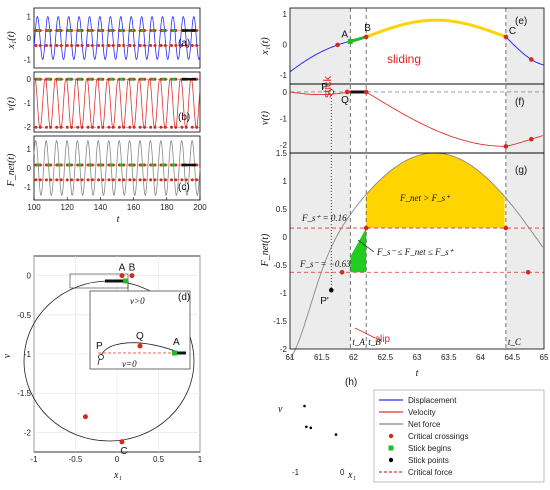 The image size is (550, 490). I want to click on series-displacement, so click(117, 38).